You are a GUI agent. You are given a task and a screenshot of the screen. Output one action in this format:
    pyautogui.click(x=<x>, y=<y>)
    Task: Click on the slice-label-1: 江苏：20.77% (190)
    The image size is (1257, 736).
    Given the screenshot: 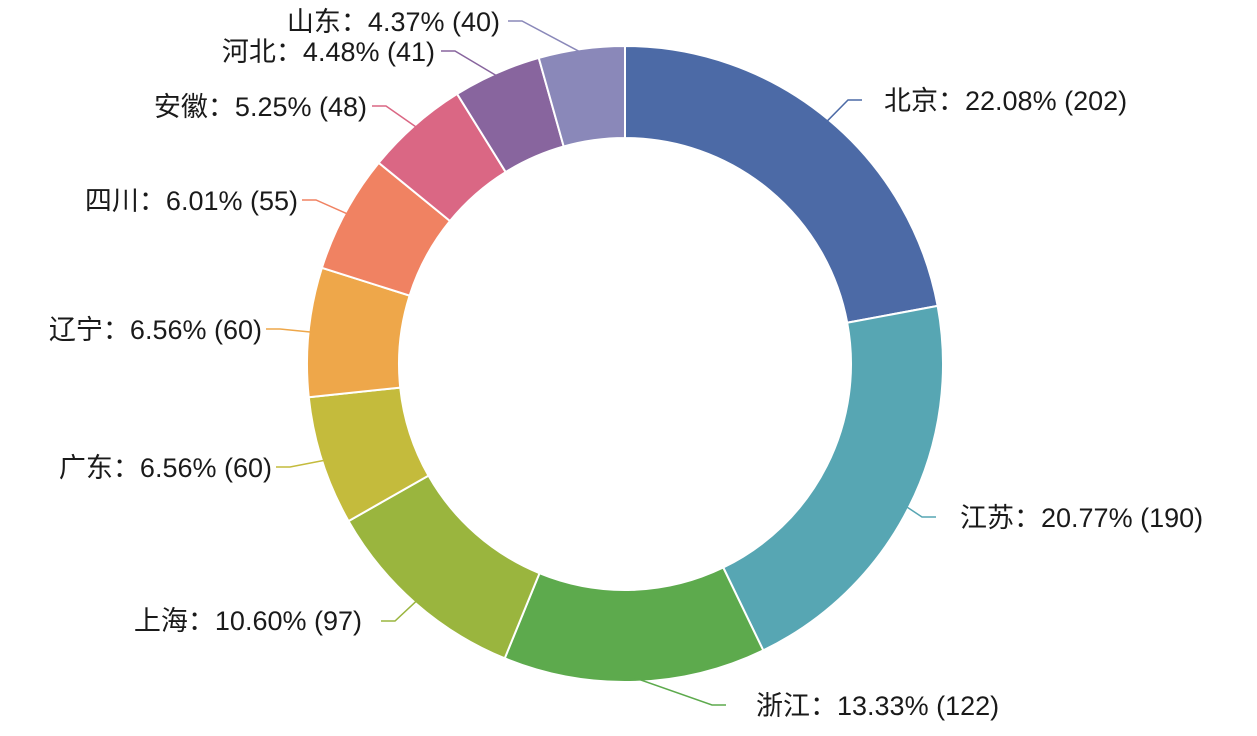 What is the action you would take?
    pyautogui.click(x=1081, y=518)
    